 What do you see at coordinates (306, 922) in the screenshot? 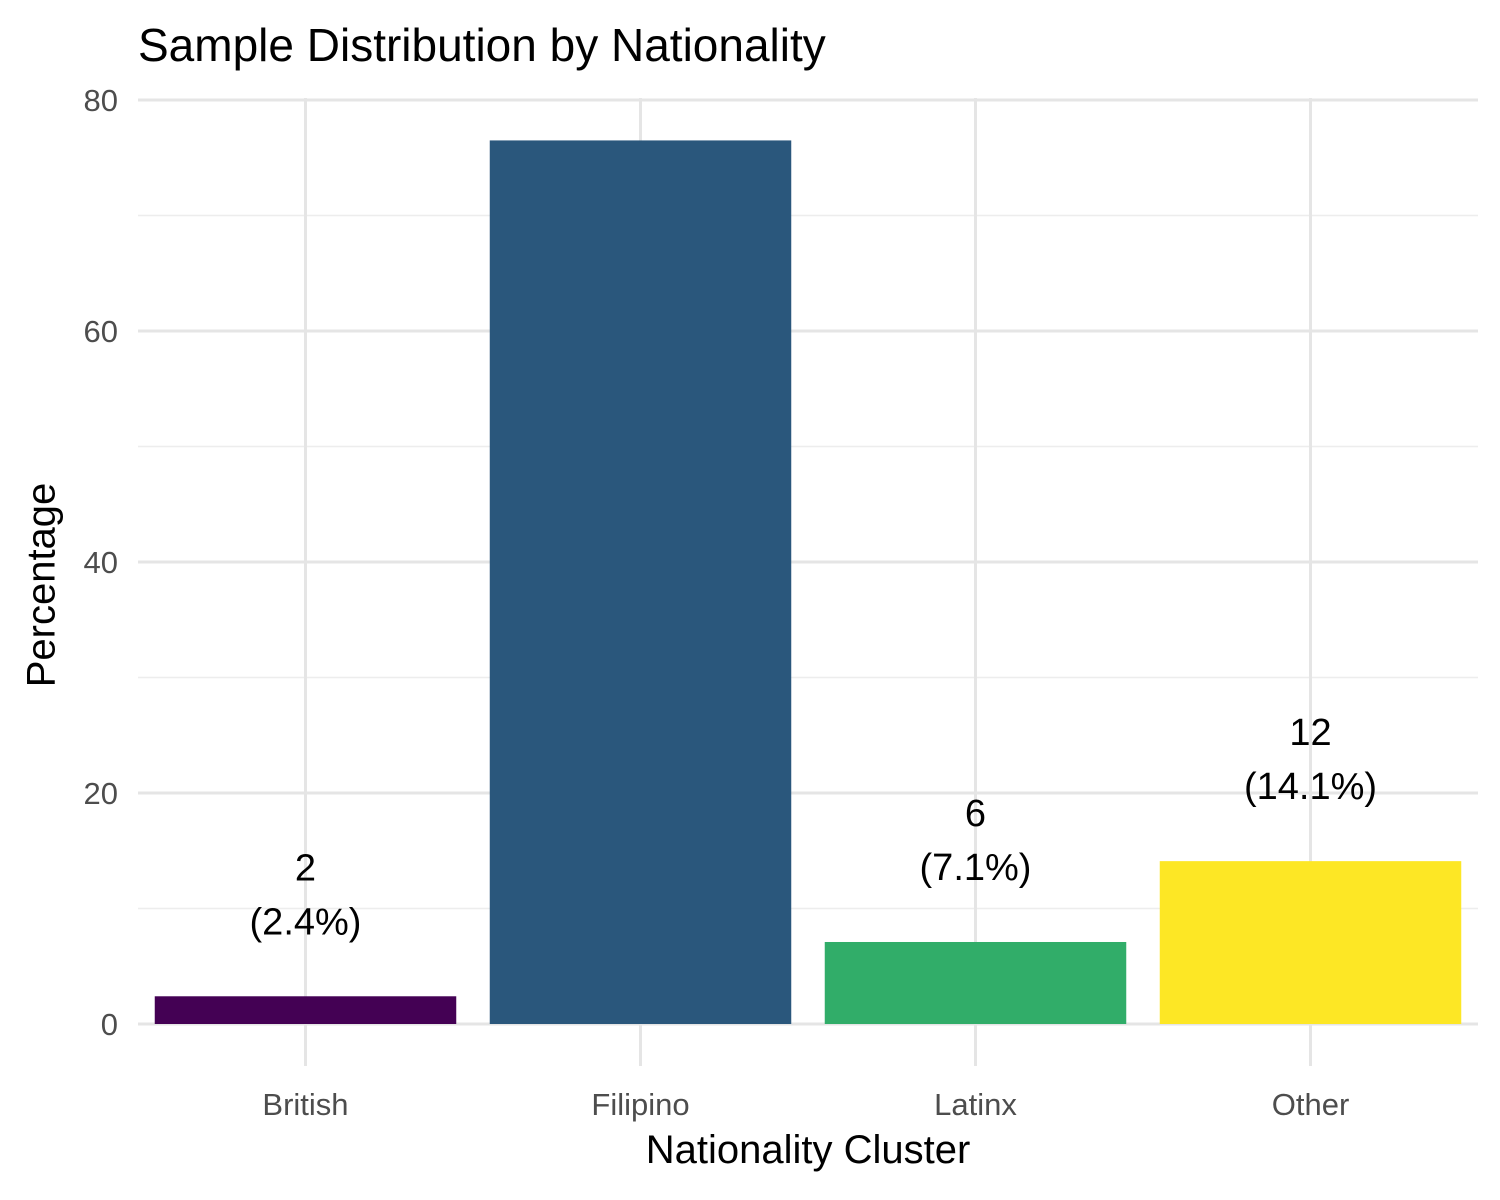
I see `data-label-percent: (2.4%)` at bounding box center [306, 922].